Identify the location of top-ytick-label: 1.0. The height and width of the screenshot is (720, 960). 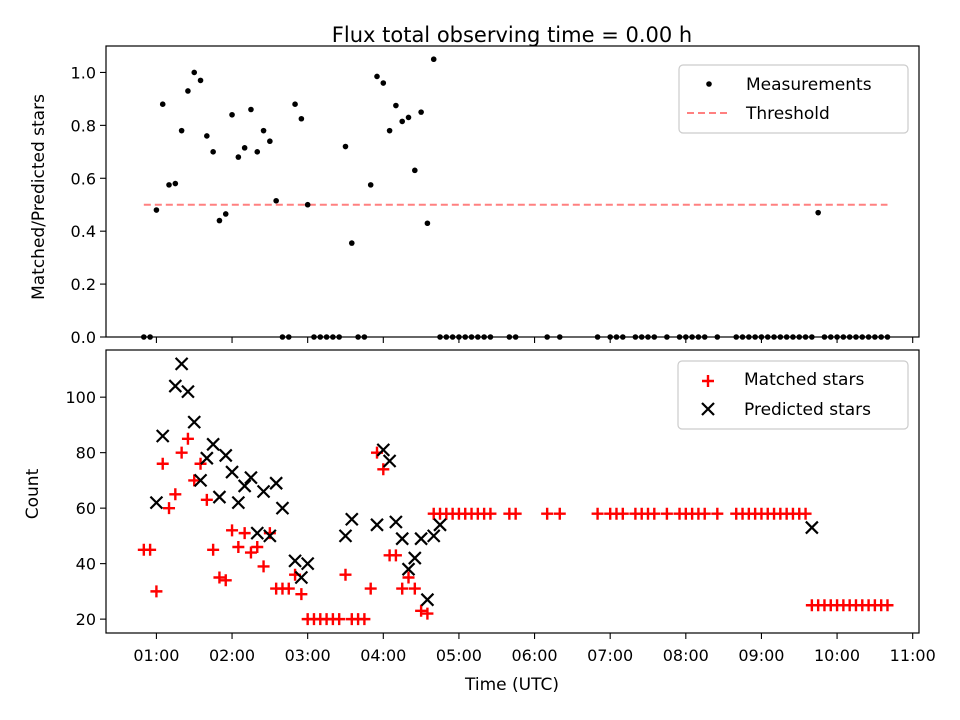
(83, 72).